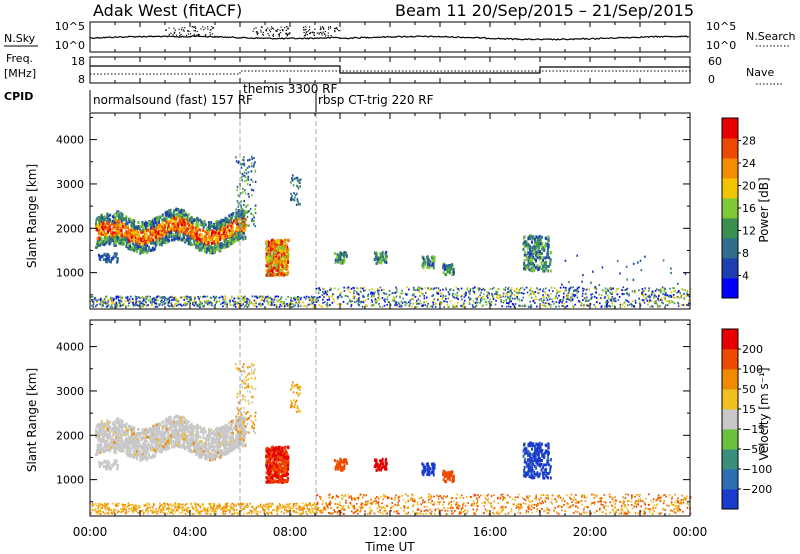  What do you see at coordinates (376, 100) in the screenshot?
I see `cpid-program-rbsp: rbsp CT-trig 220 RF` at bounding box center [376, 100].